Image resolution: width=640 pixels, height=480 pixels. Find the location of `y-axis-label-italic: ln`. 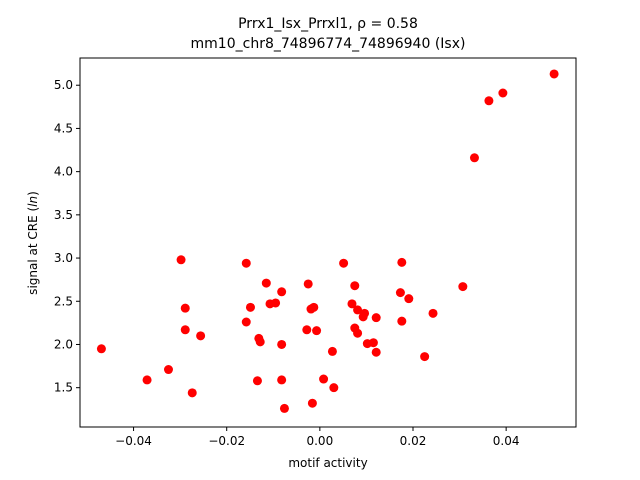

y-axis-label-italic: ln is located at coordinates (33, 201).